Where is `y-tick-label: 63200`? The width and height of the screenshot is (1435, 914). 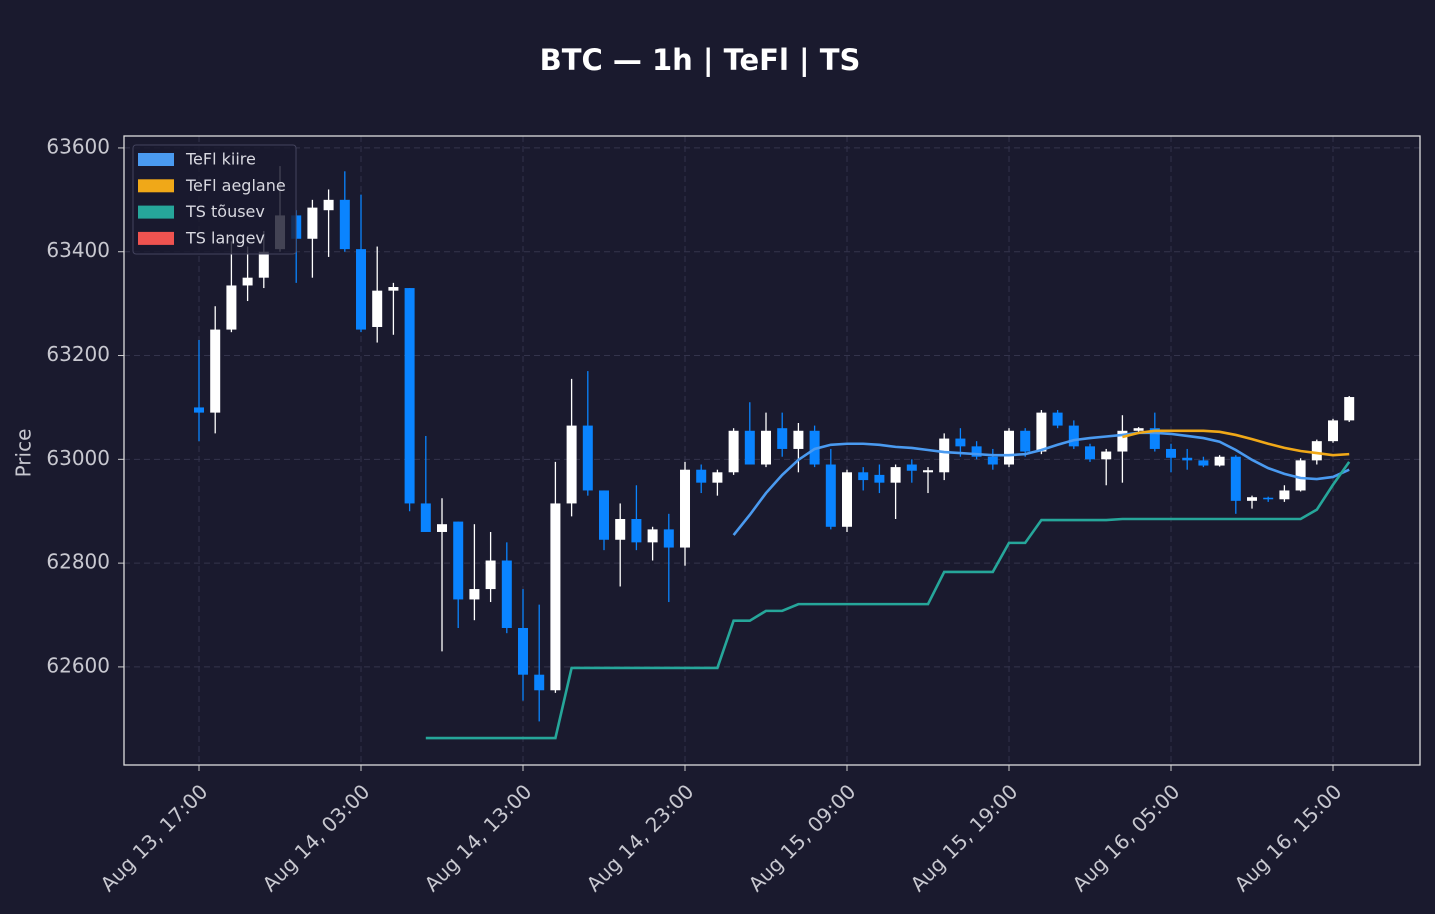
y-tick-label: 63200 is located at coordinates (78, 354).